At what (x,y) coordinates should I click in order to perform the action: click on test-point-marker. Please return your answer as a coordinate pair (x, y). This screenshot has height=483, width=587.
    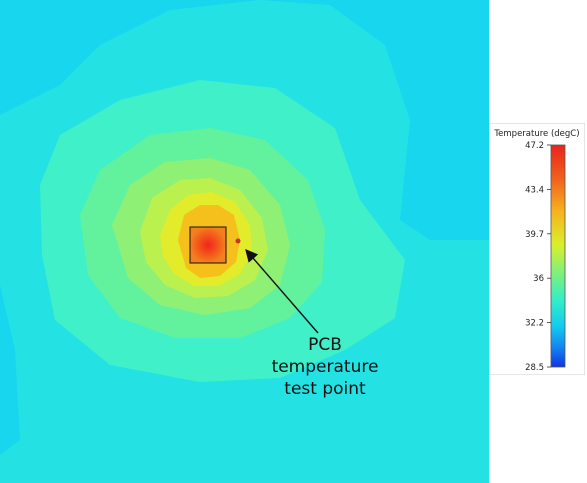
    Looking at the image, I should click on (238, 241).